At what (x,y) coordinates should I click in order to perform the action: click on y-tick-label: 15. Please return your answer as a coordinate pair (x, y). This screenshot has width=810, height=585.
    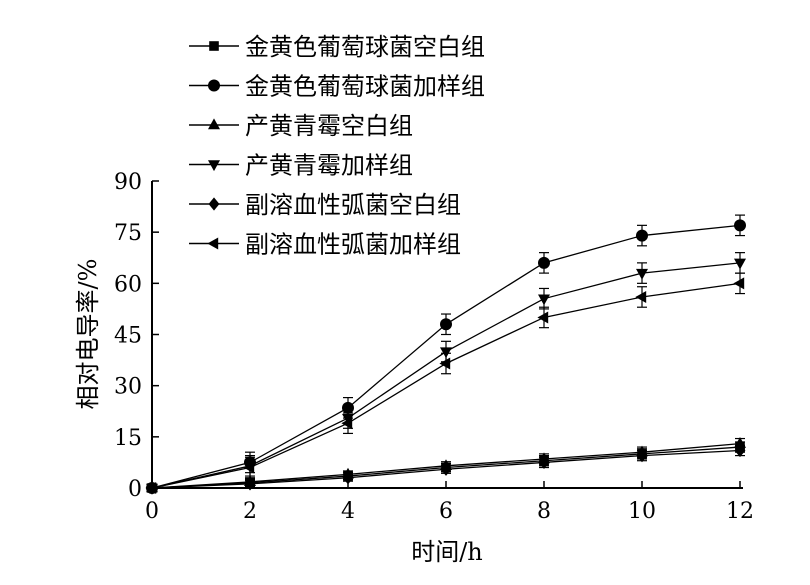
    Looking at the image, I should click on (128, 438).